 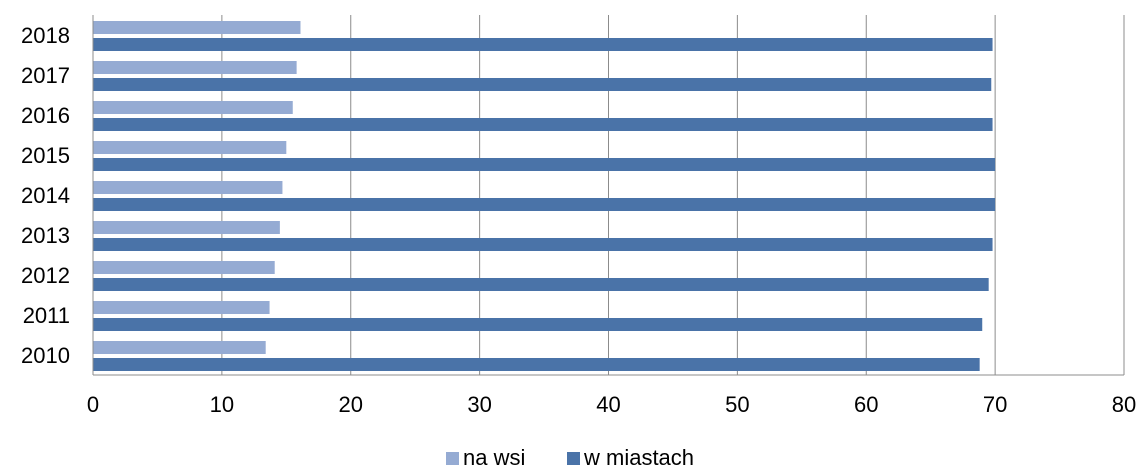 What do you see at coordinates (186, 227) in the screenshot?
I see `bar-na-wsi-2013` at bounding box center [186, 227].